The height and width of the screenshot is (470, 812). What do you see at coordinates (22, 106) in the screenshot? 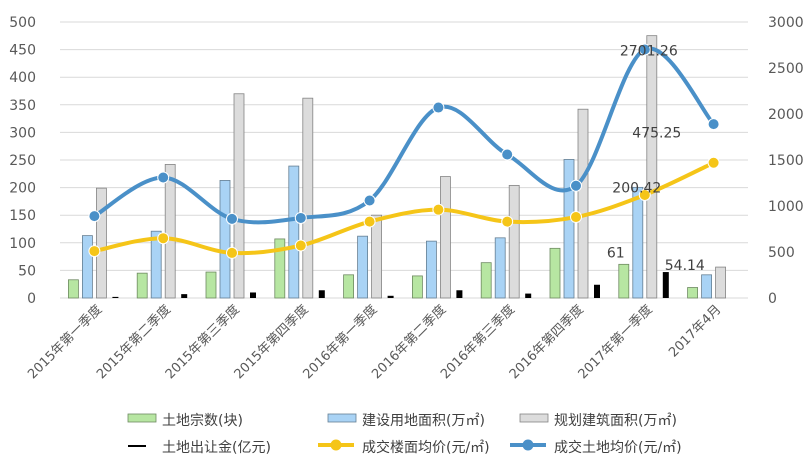
I see `left-axis-tick-label: 350` at bounding box center [22, 106].